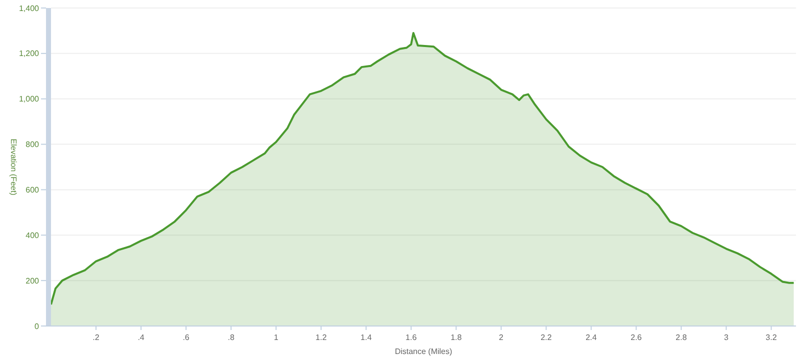 The height and width of the screenshot is (357, 800). What do you see at coordinates (33, 145) in the screenshot?
I see `y-tick-label: 800` at bounding box center [33, 145].